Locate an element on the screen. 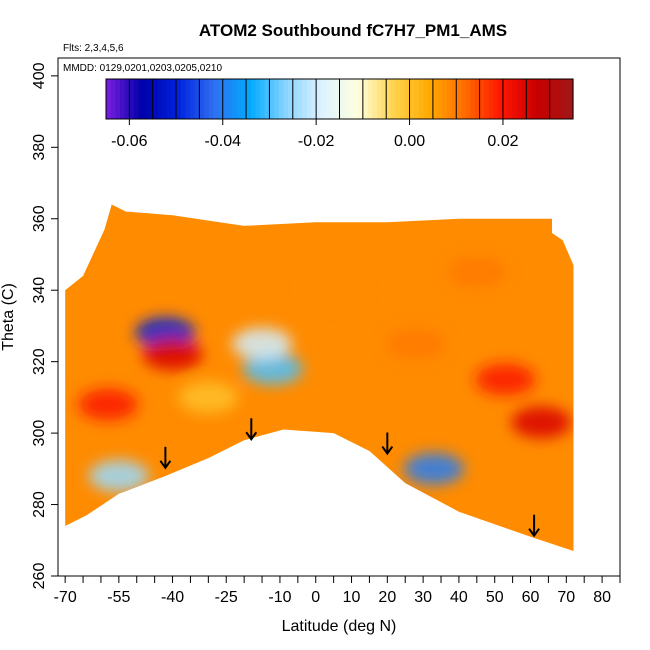 The height and width of the screenshot is (650, 650). y-tick-label: 380 is located at coordinates (39, 147).